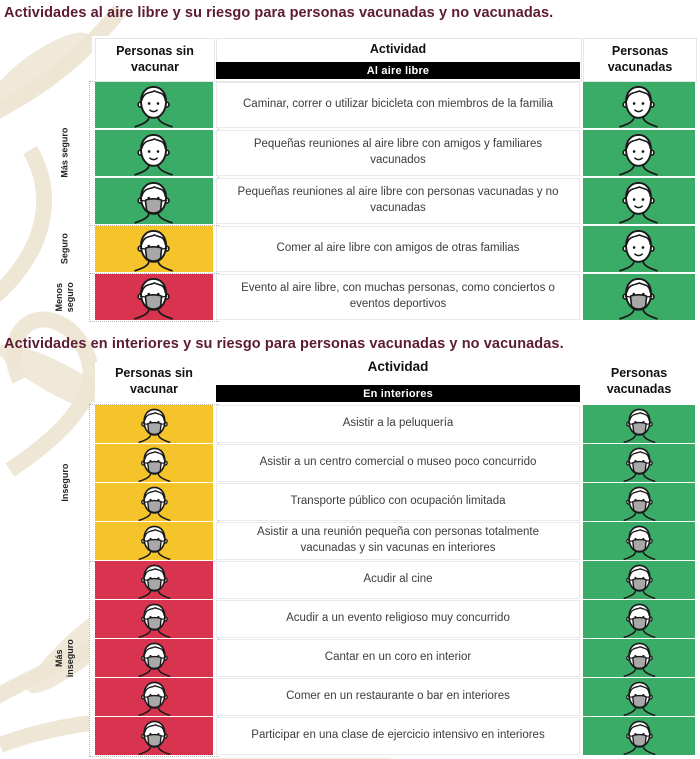 Image resolution: width=700 pixels, height=759 pixels. I want to click on indoor-header-activity: Actividad, so click(398, 366).